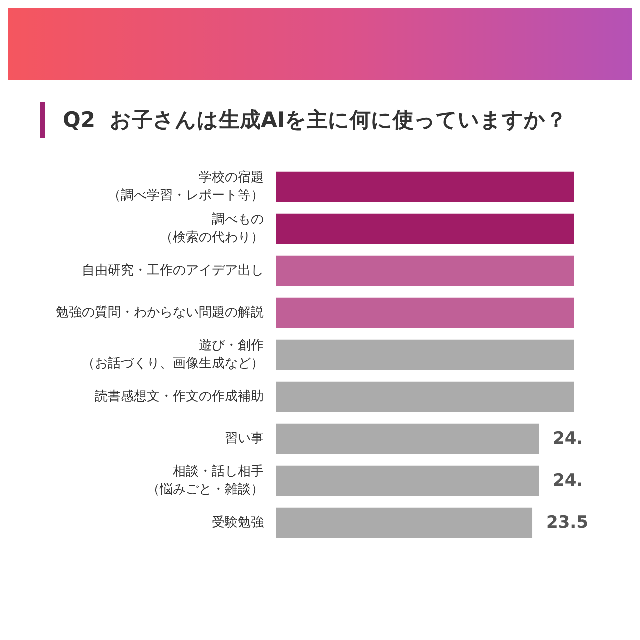 The height and width of the screenshot is (640, 640). I want to click on y-tick-label: 受験勉強, so click(238, 523).